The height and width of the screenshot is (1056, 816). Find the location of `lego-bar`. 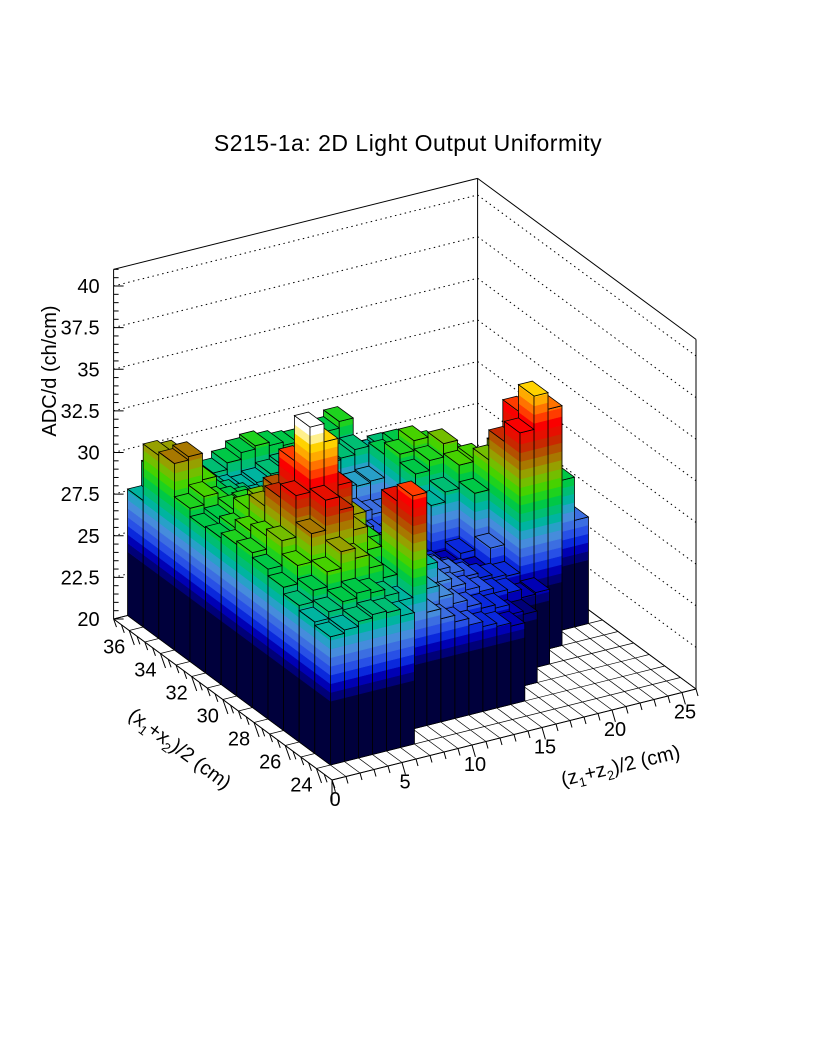

lego-bar is located at coordinates (329, 693).